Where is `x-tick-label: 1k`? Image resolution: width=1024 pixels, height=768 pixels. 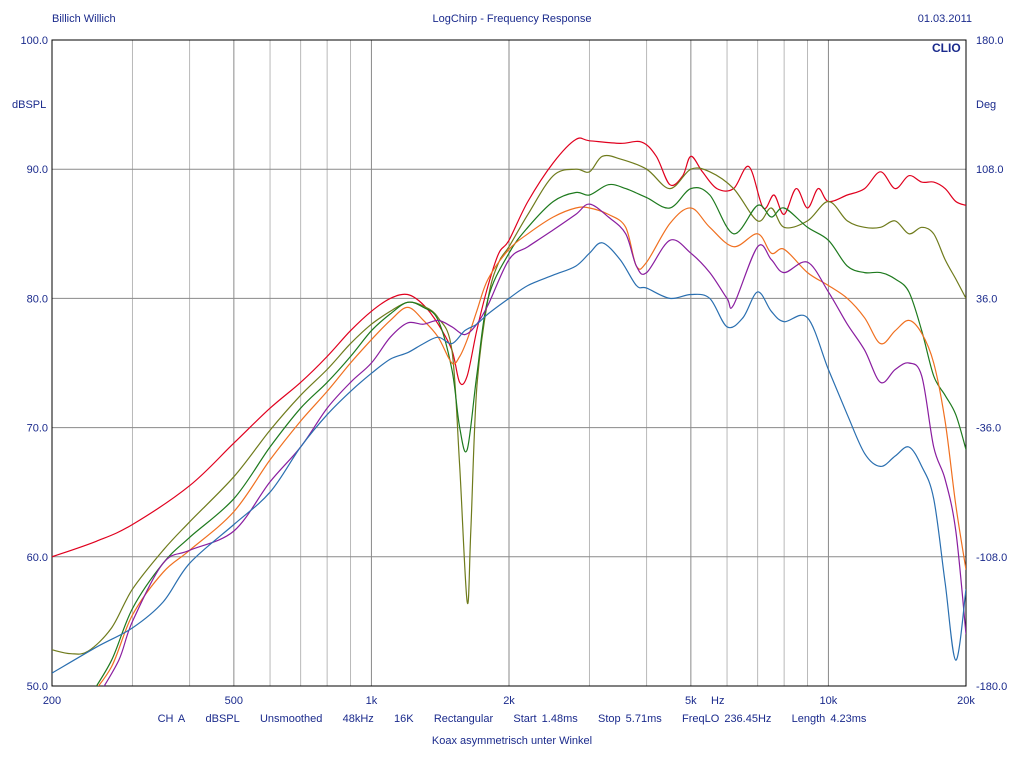
x-tick-label: 1k is located at coordinates (372, 701).